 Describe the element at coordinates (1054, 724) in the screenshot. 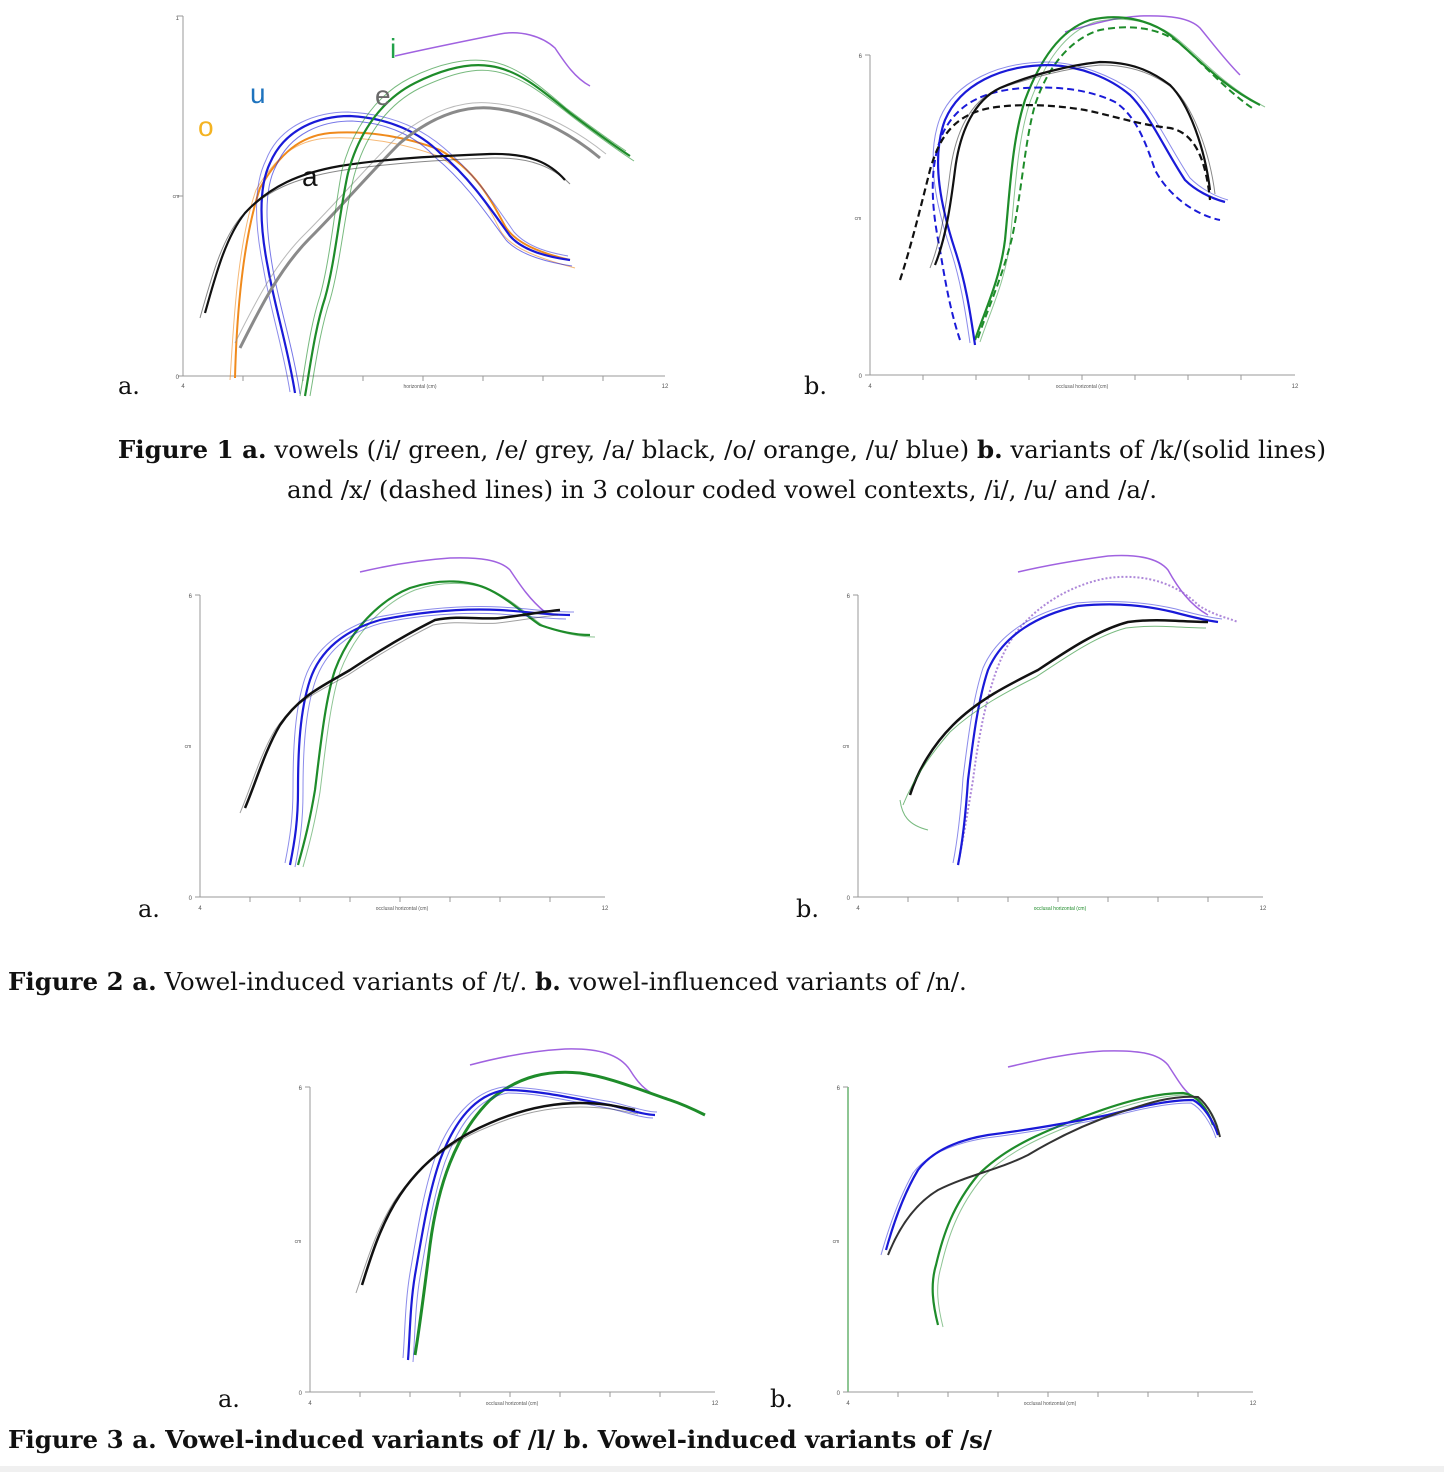

I see `n-a-context-trace` at that location.